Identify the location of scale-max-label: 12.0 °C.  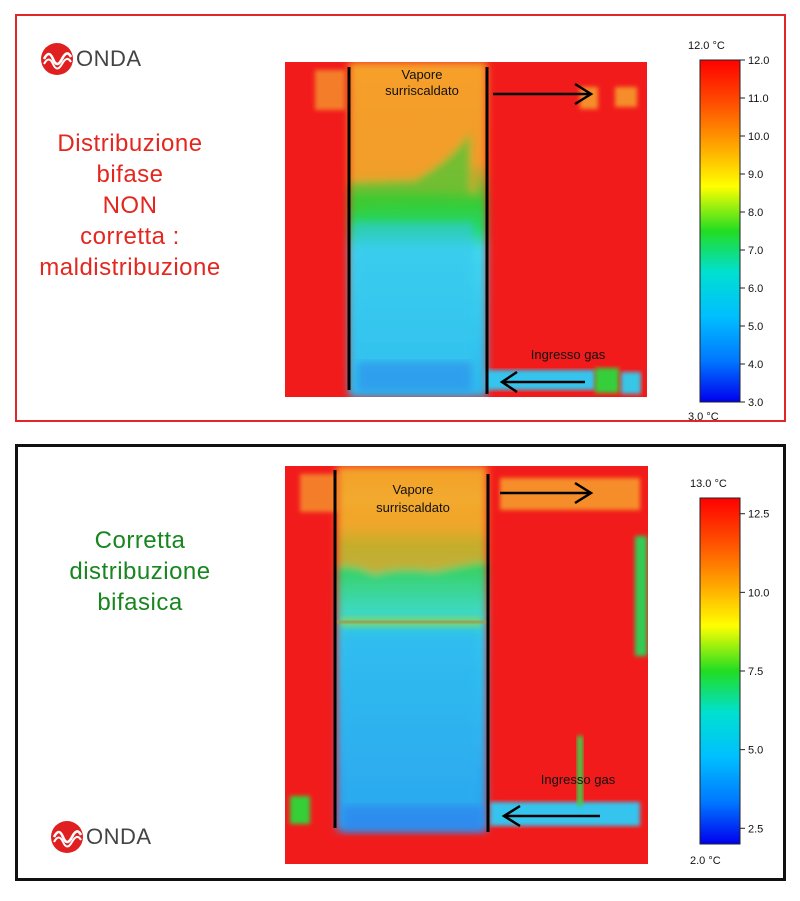
(706, 46).